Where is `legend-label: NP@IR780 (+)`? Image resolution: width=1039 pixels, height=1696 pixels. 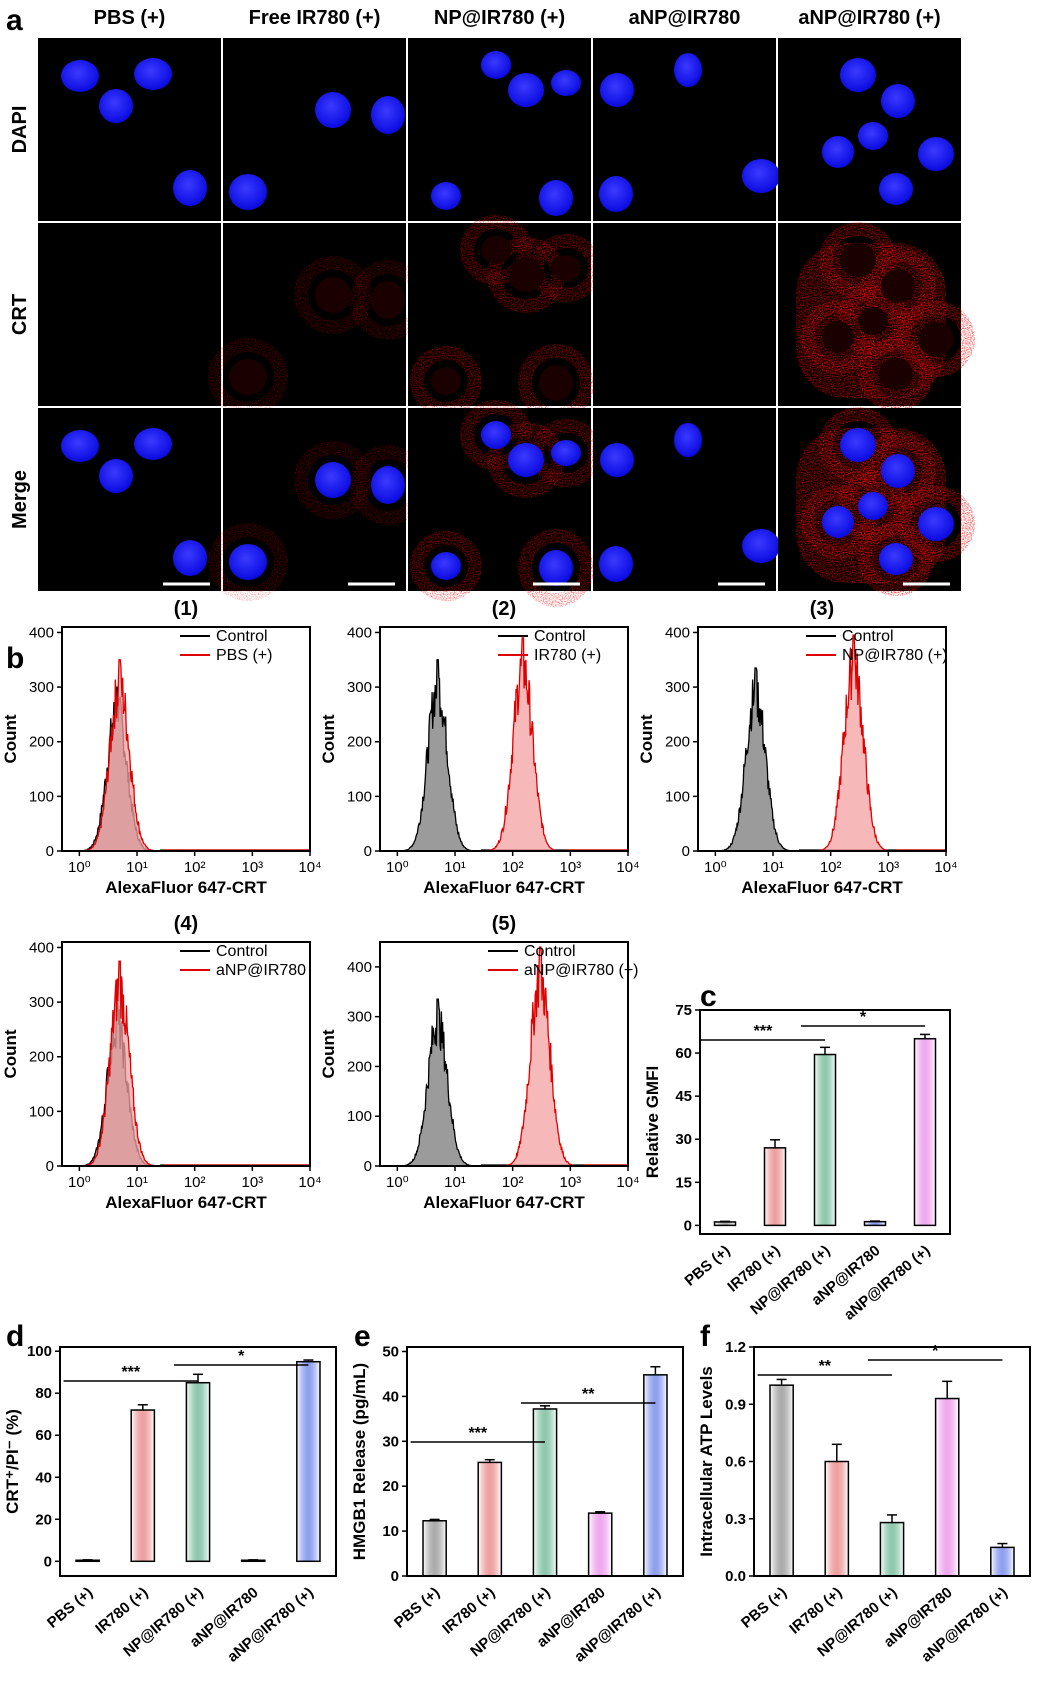
legend-label: NP@IR780 (+) is located at coordinates (895, 655).